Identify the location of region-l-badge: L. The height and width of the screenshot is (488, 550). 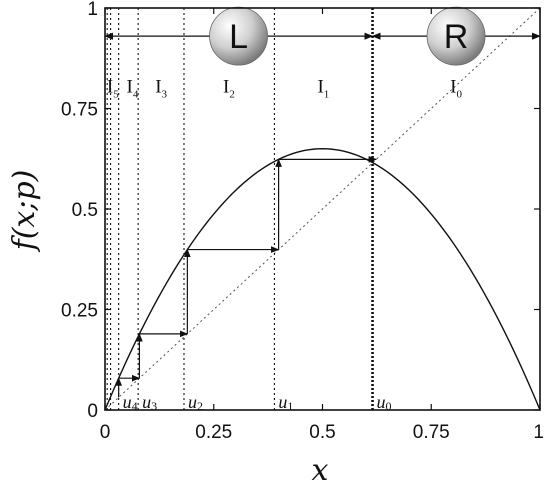
(238, 36).